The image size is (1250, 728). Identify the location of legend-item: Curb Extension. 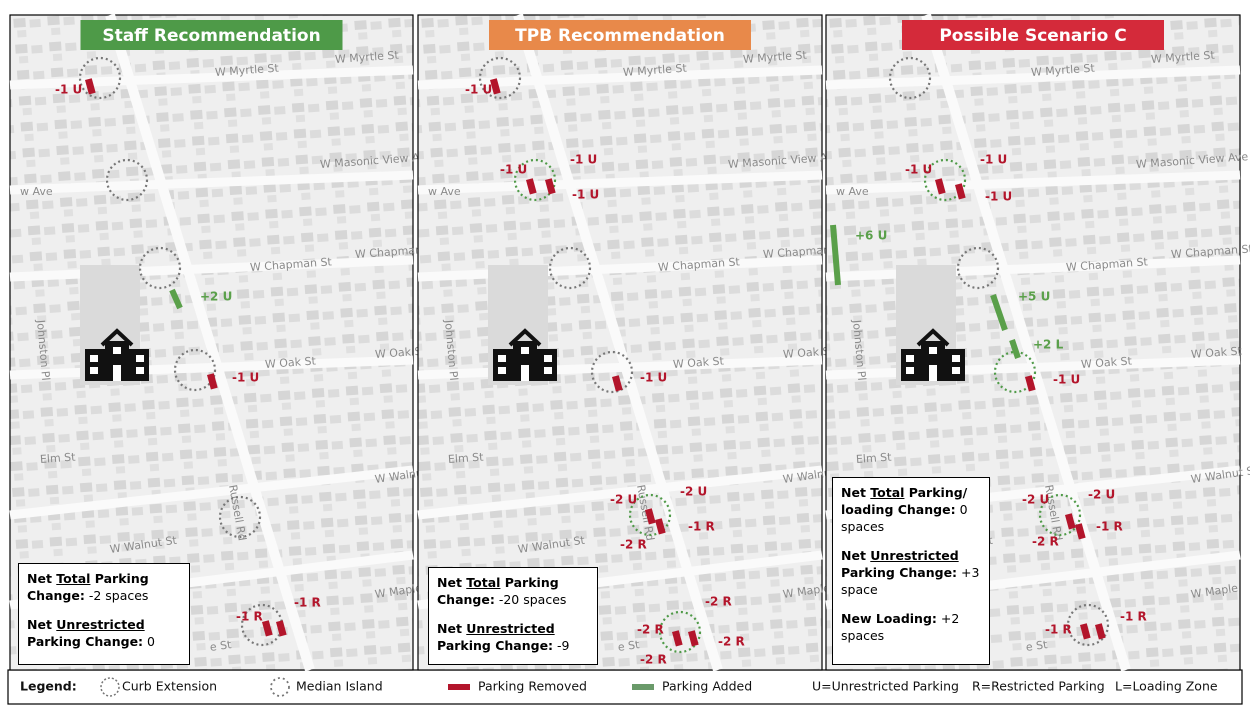
(169, 686).